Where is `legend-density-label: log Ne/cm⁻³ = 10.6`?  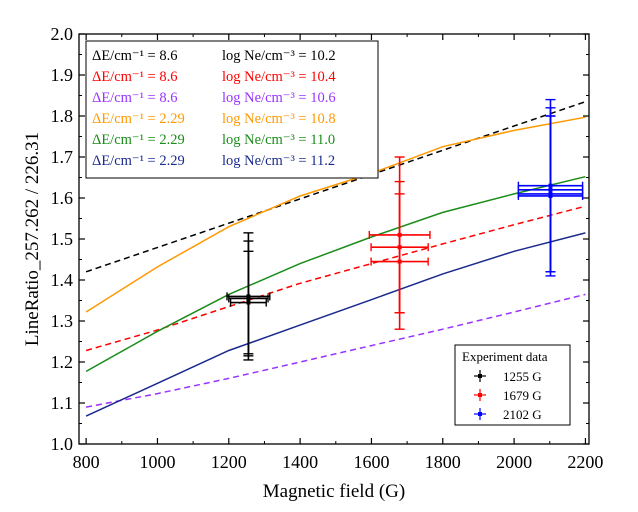
legend-density-label: log Ne/cm⁻³ = 10.6 is located at coordinates (279, 98).